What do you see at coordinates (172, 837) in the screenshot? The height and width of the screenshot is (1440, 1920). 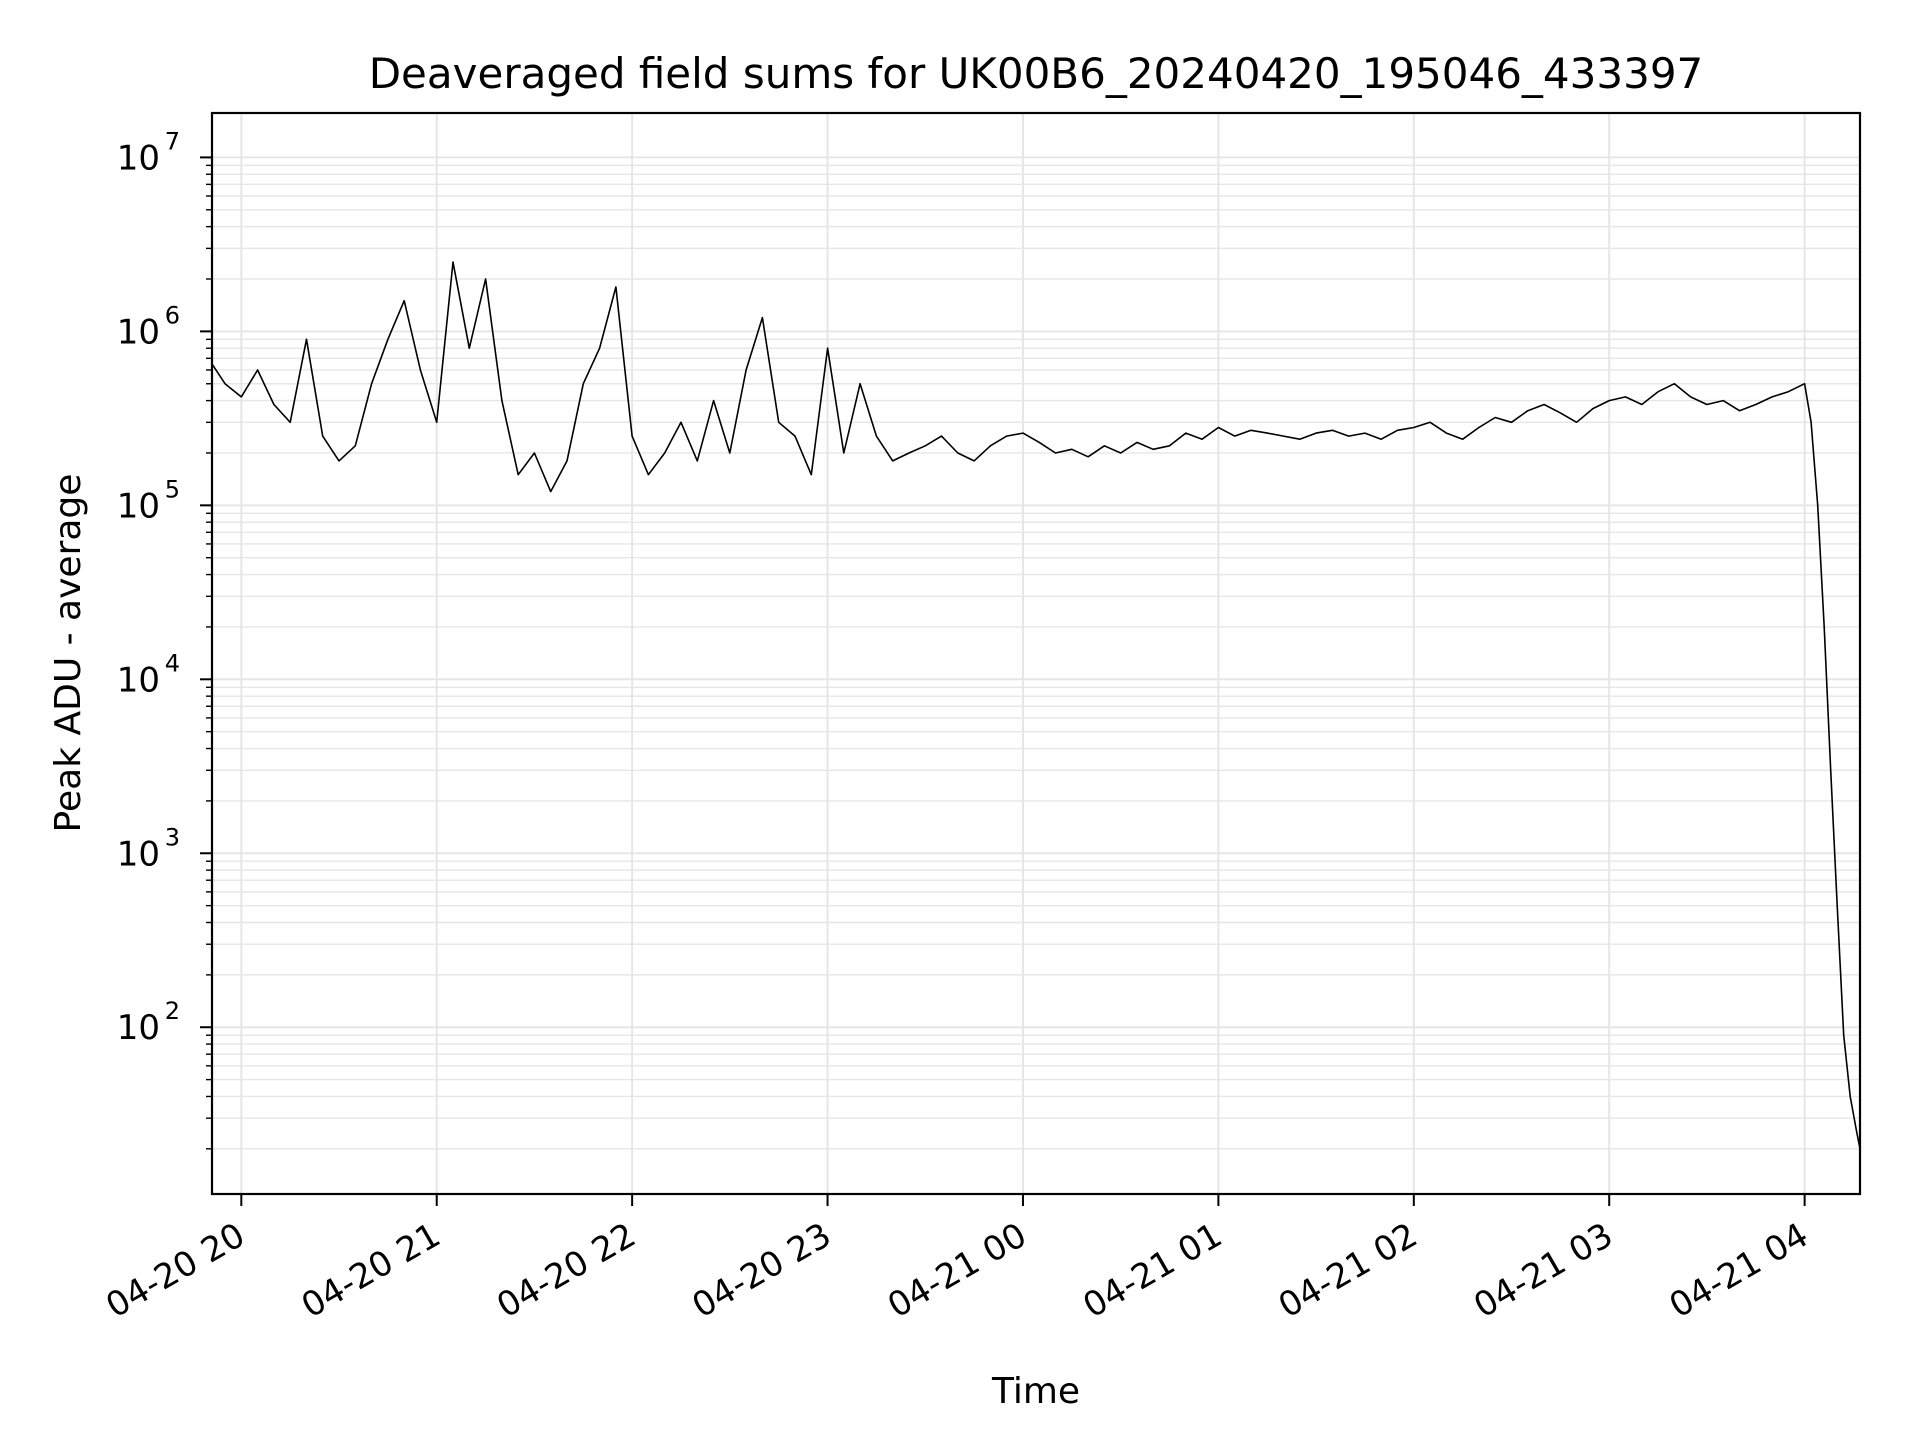 I see `y-tick-exponent: 3` at bounding box center [172, 837].